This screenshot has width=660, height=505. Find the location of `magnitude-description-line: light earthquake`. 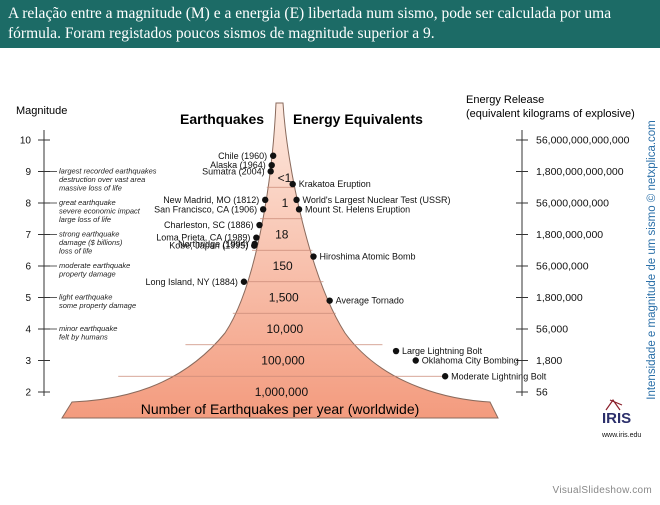

magnitude-description-line: light earthquake is located at coordinates (85, 297).